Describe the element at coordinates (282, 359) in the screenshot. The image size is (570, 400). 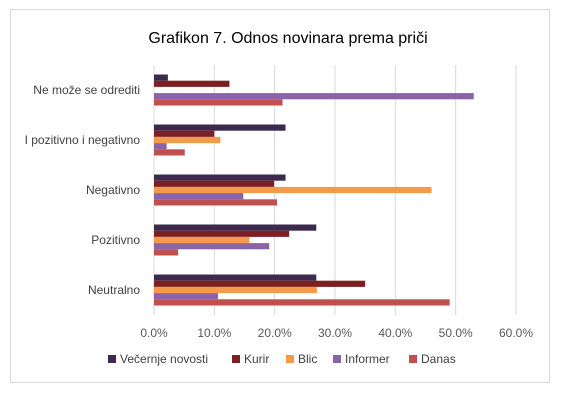
I see `legend: Večernje novosti Kurir Blic Informer Danas` at that location.